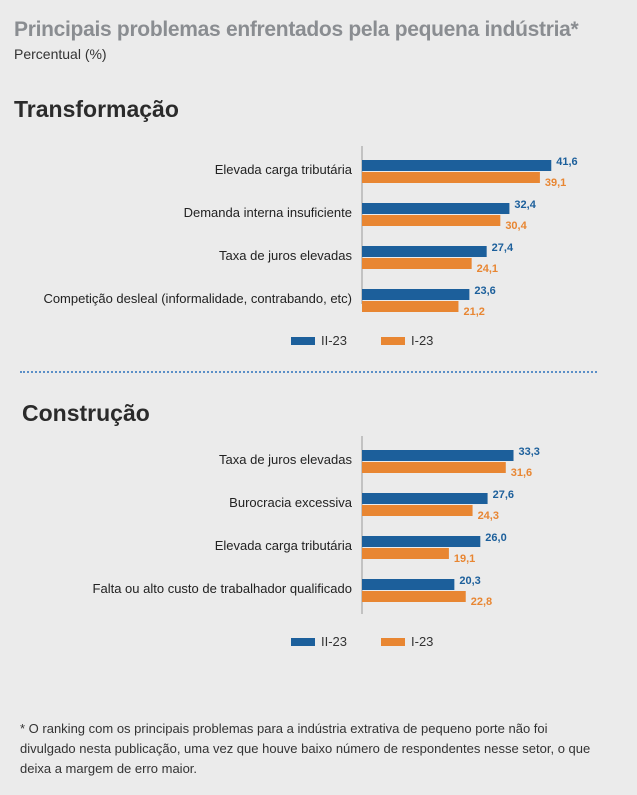  What do you see at coordinates (268, 212) in the screenshot?
I see `category-label: Demanda interna insuficiente` at bounding box center [268, 212].